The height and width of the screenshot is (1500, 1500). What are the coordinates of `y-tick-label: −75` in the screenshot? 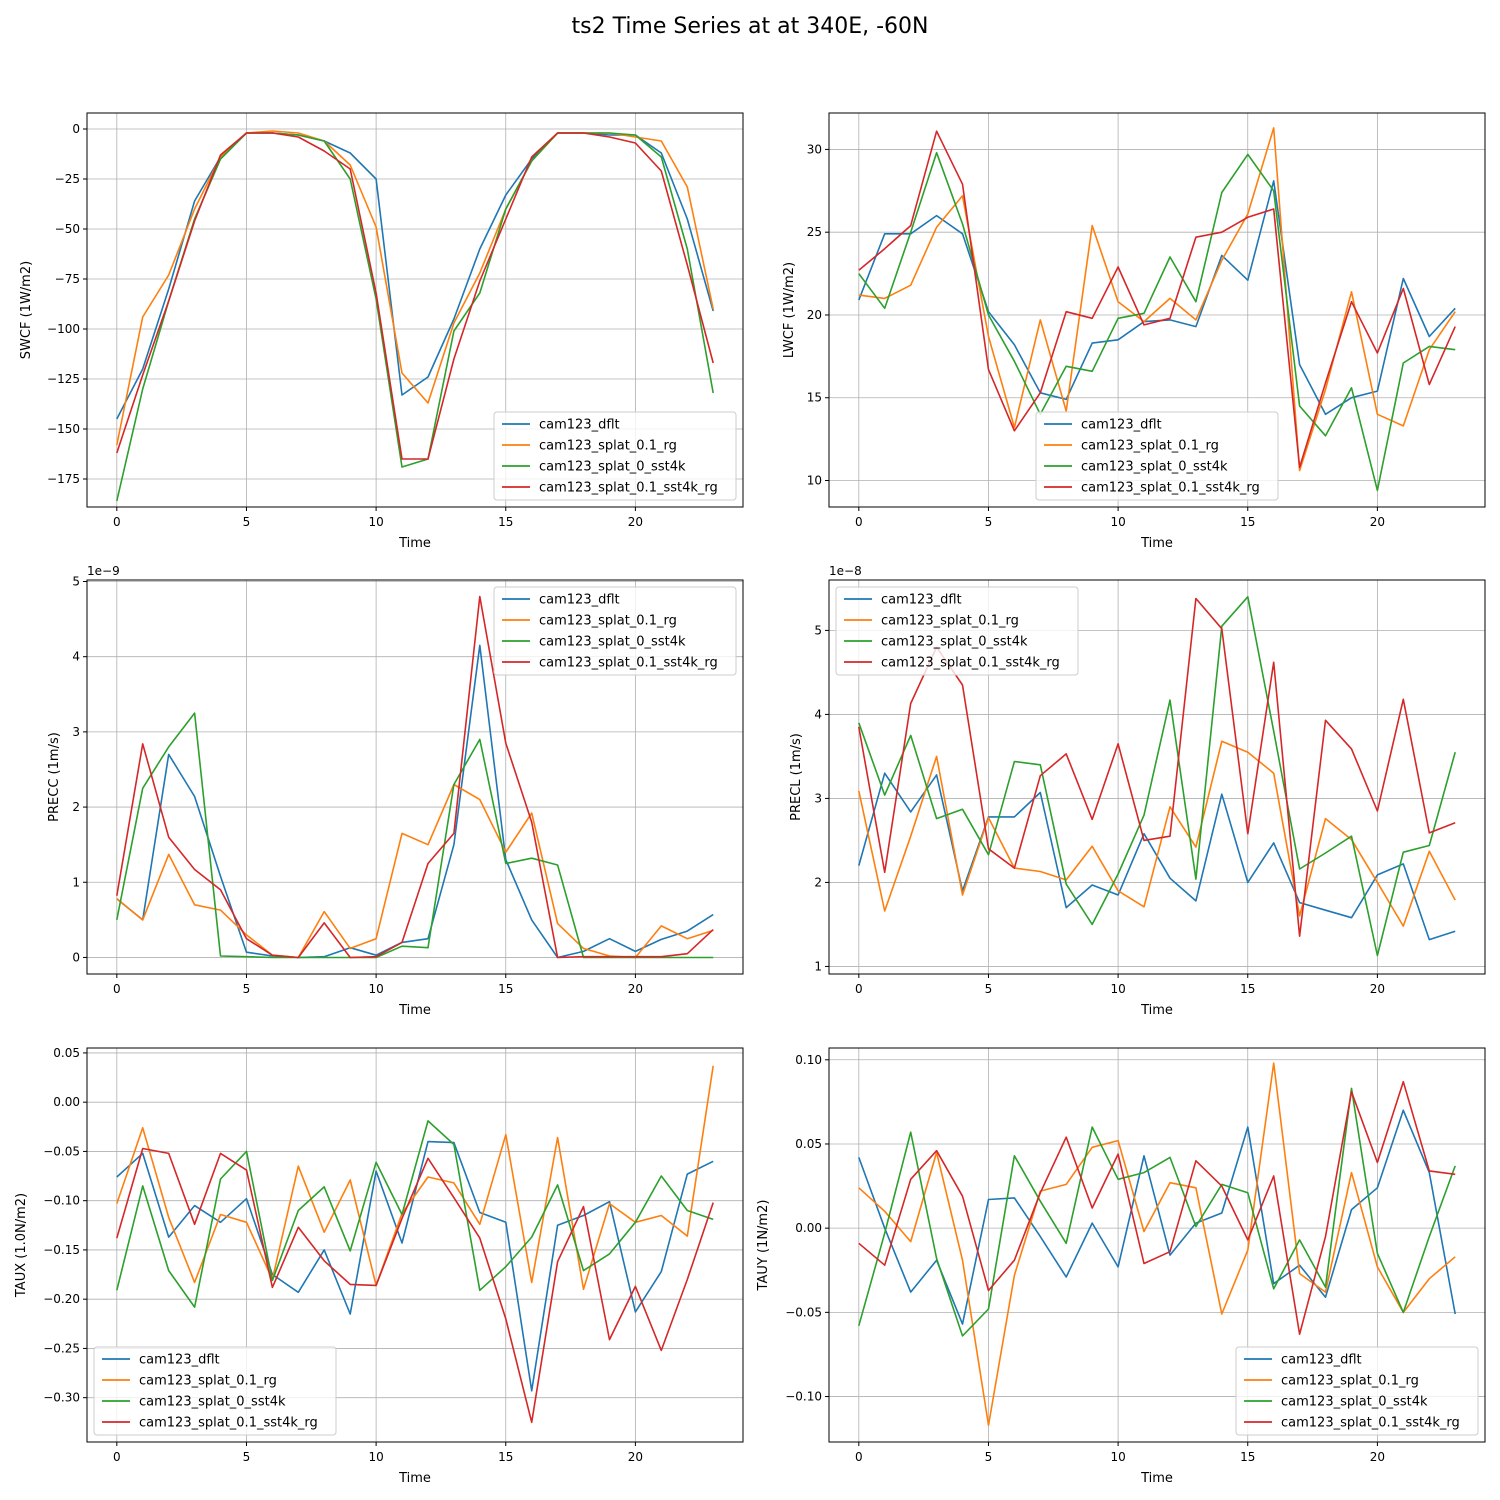 It's located at (67, 279).